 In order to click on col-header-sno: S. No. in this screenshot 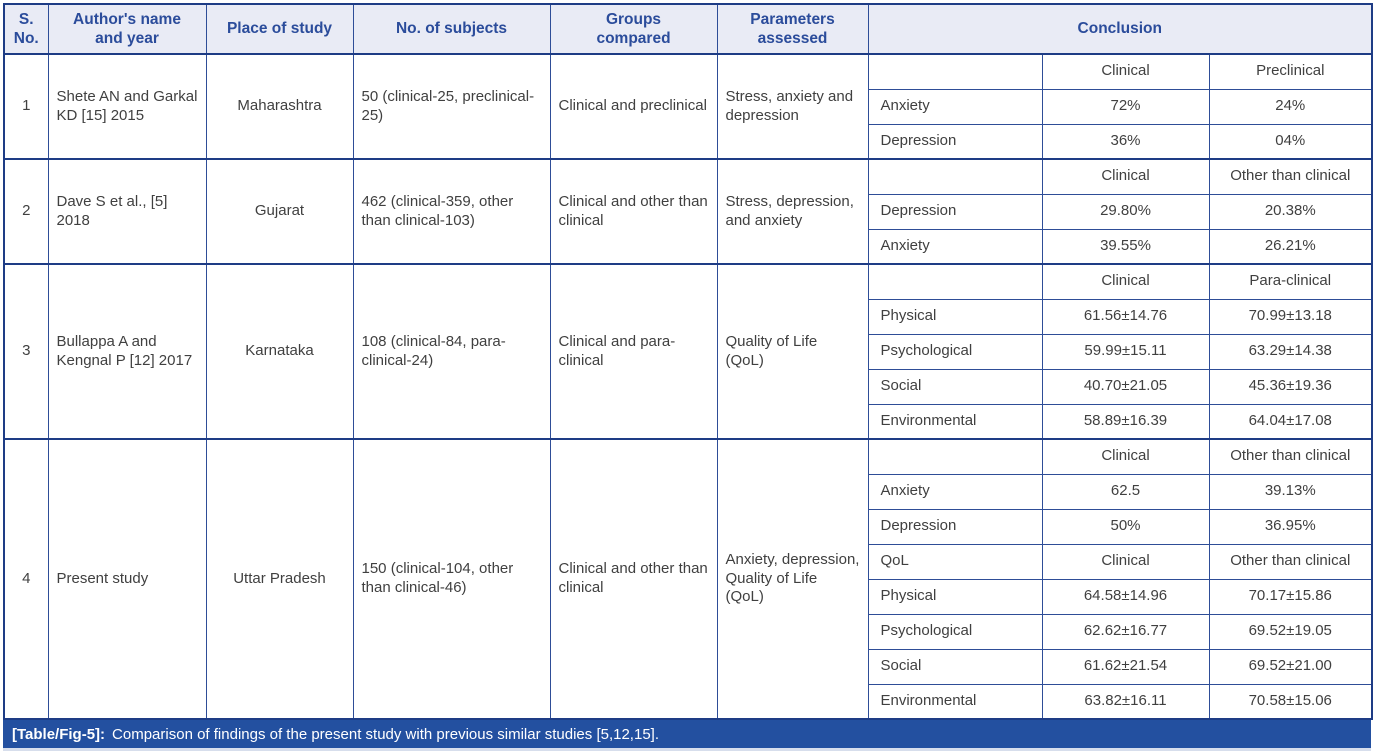, I will do `click(26, 29)`.